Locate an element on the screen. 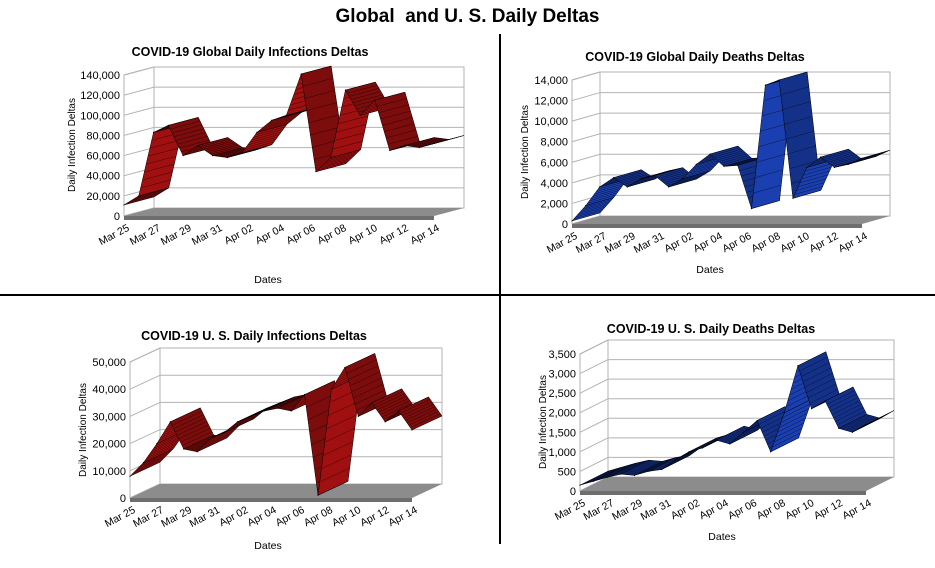 The image size is (935, 568). floor is located at coordinates (286, 491).